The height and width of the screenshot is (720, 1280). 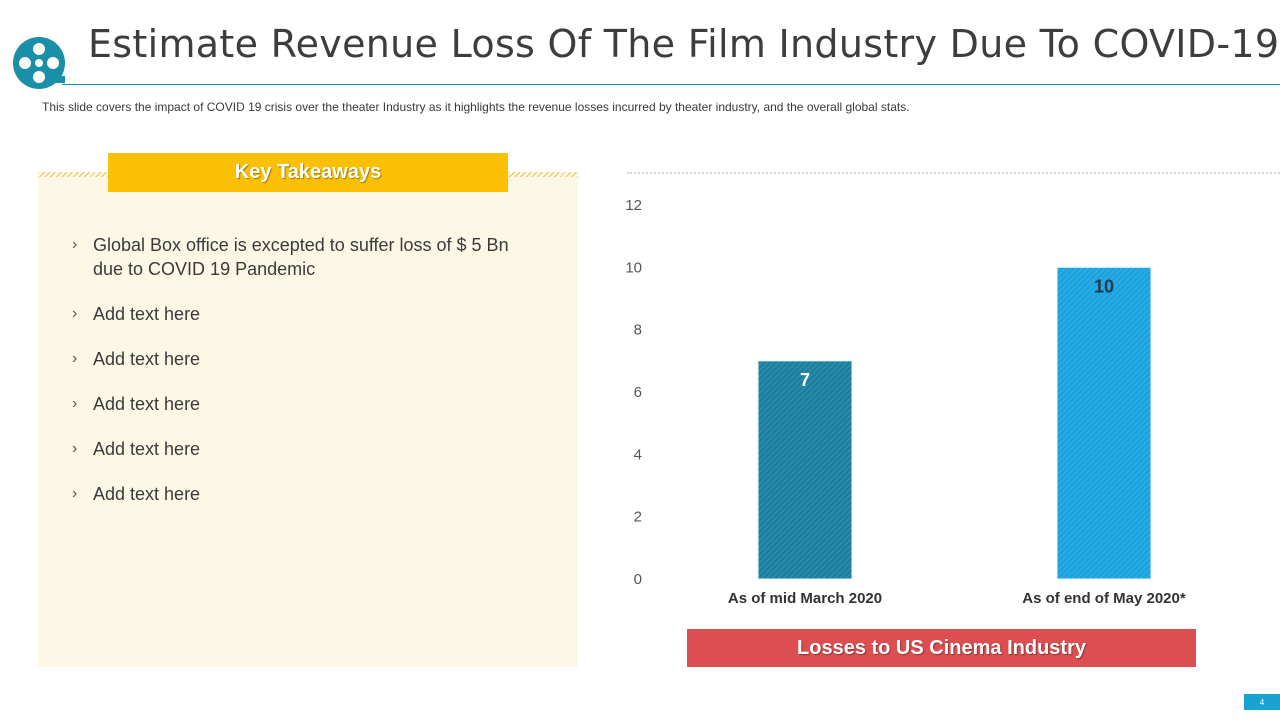 What do you see at coordinates (633, 267) in the screenshot?
I see `y-tick-label: 10` at bounding box center [633, 267].